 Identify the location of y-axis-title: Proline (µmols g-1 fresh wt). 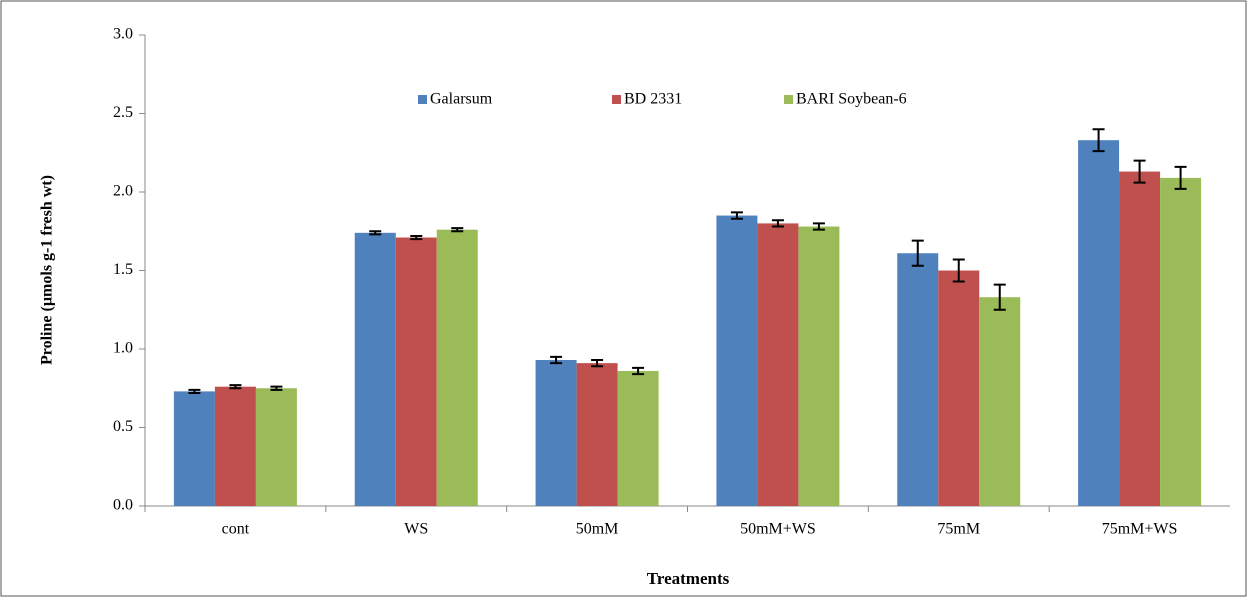
(47, 270).